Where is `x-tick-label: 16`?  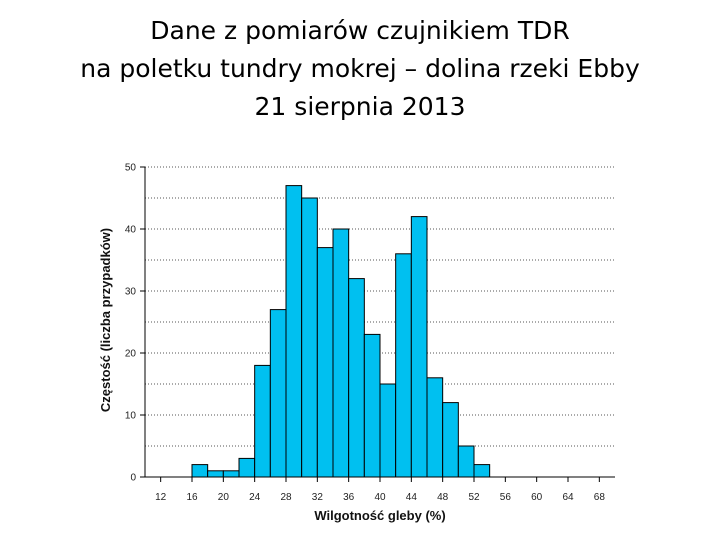
x-tick-label: 16 is located at coordinates (192, 497).